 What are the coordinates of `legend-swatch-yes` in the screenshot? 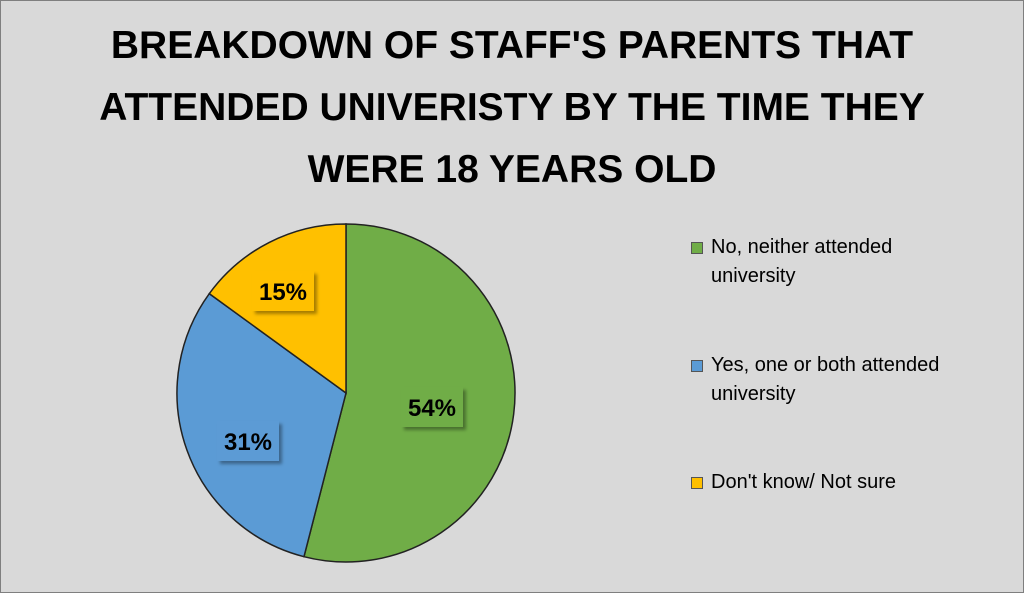 It's located at (697, 366).